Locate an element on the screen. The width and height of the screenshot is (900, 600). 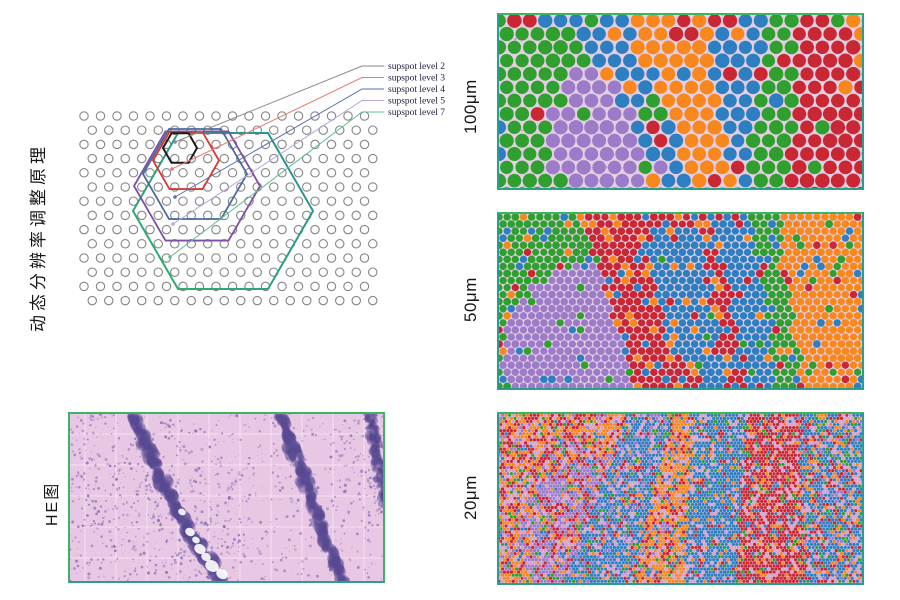
spot-panel-50um is located at coordinates (680, 301).